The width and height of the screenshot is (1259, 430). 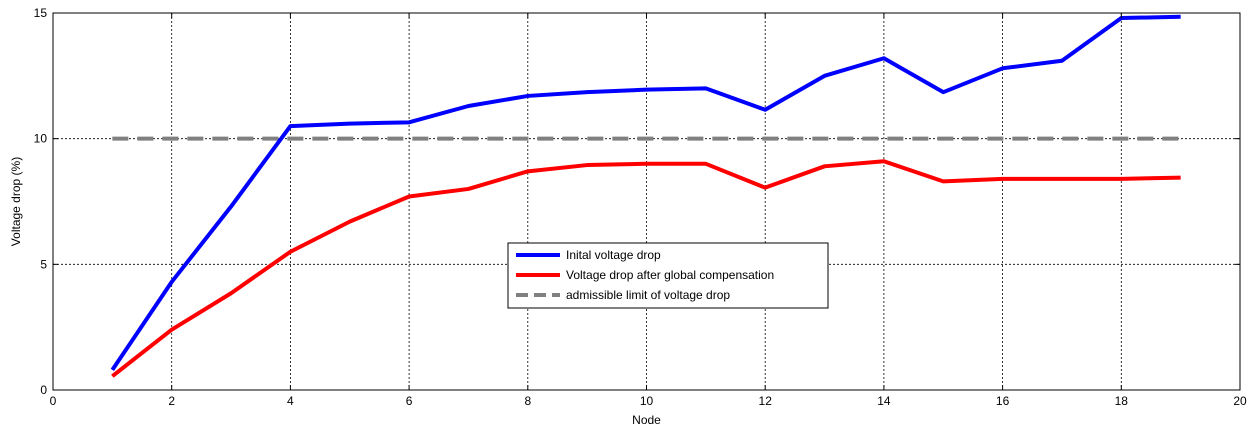 I want to click on legend-label-limit: admissible limit of voltage drop, so click(x=648, y=295).